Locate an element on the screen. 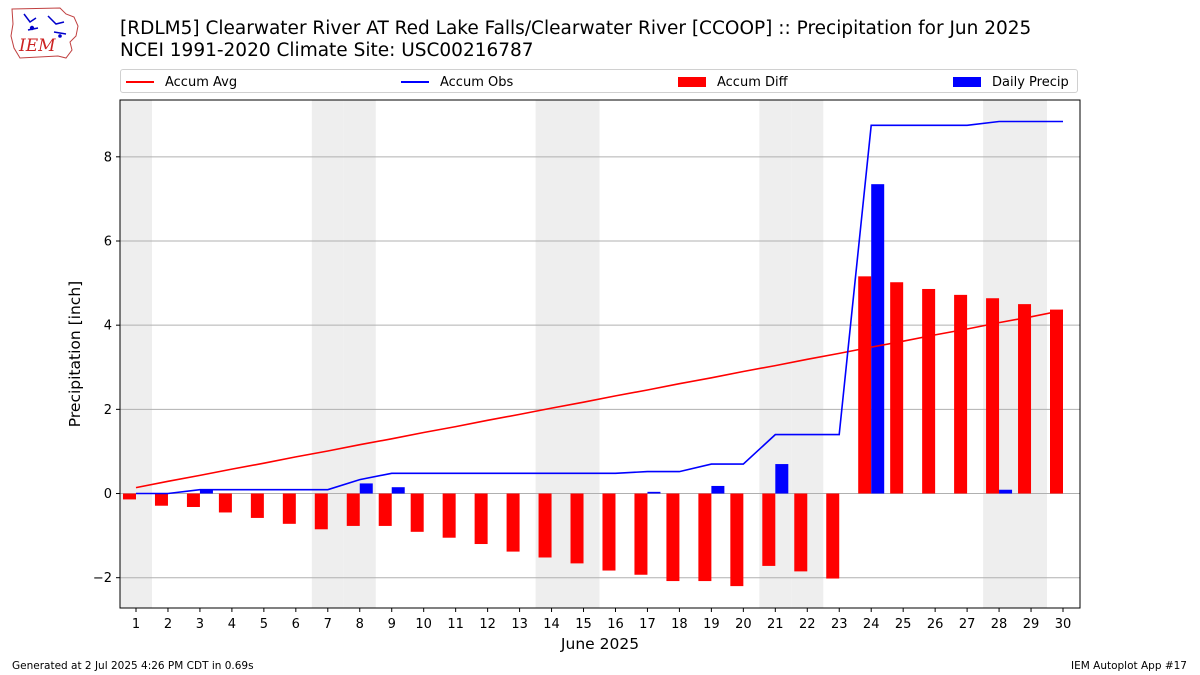 This screenshot has width=1200, height=675. x-tick-label: 9 is located at coordinates (392, 624).